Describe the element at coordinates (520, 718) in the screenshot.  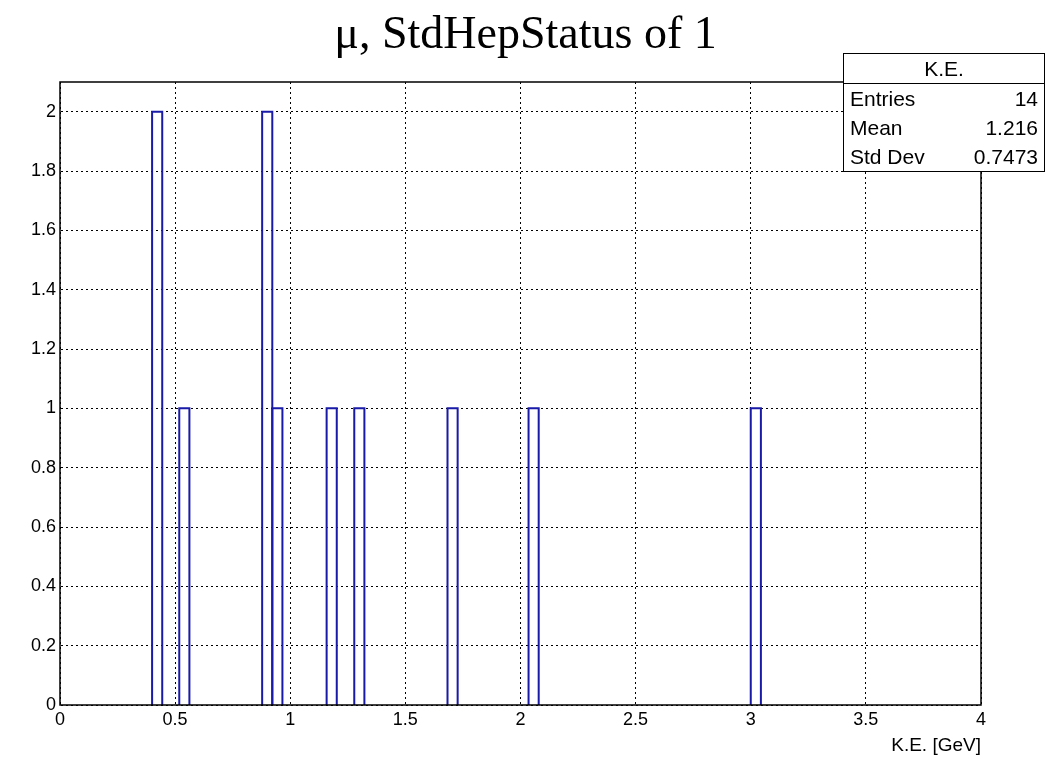
I see `x-tick-label: 2` at that location.